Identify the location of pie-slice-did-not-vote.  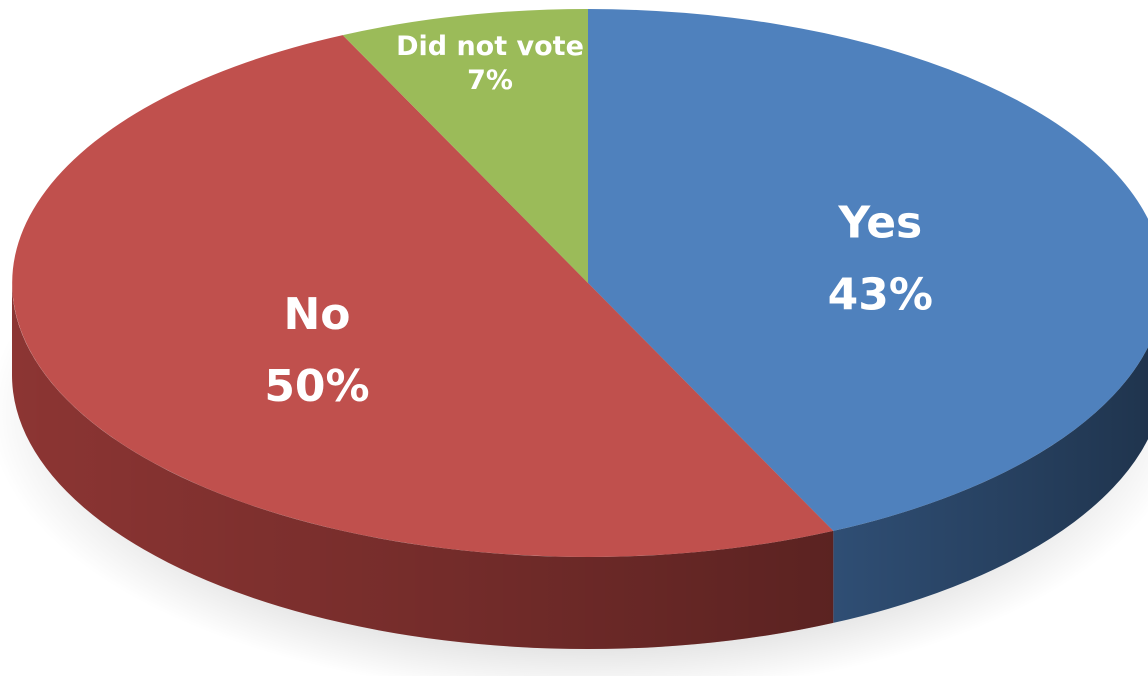
(465, 146).